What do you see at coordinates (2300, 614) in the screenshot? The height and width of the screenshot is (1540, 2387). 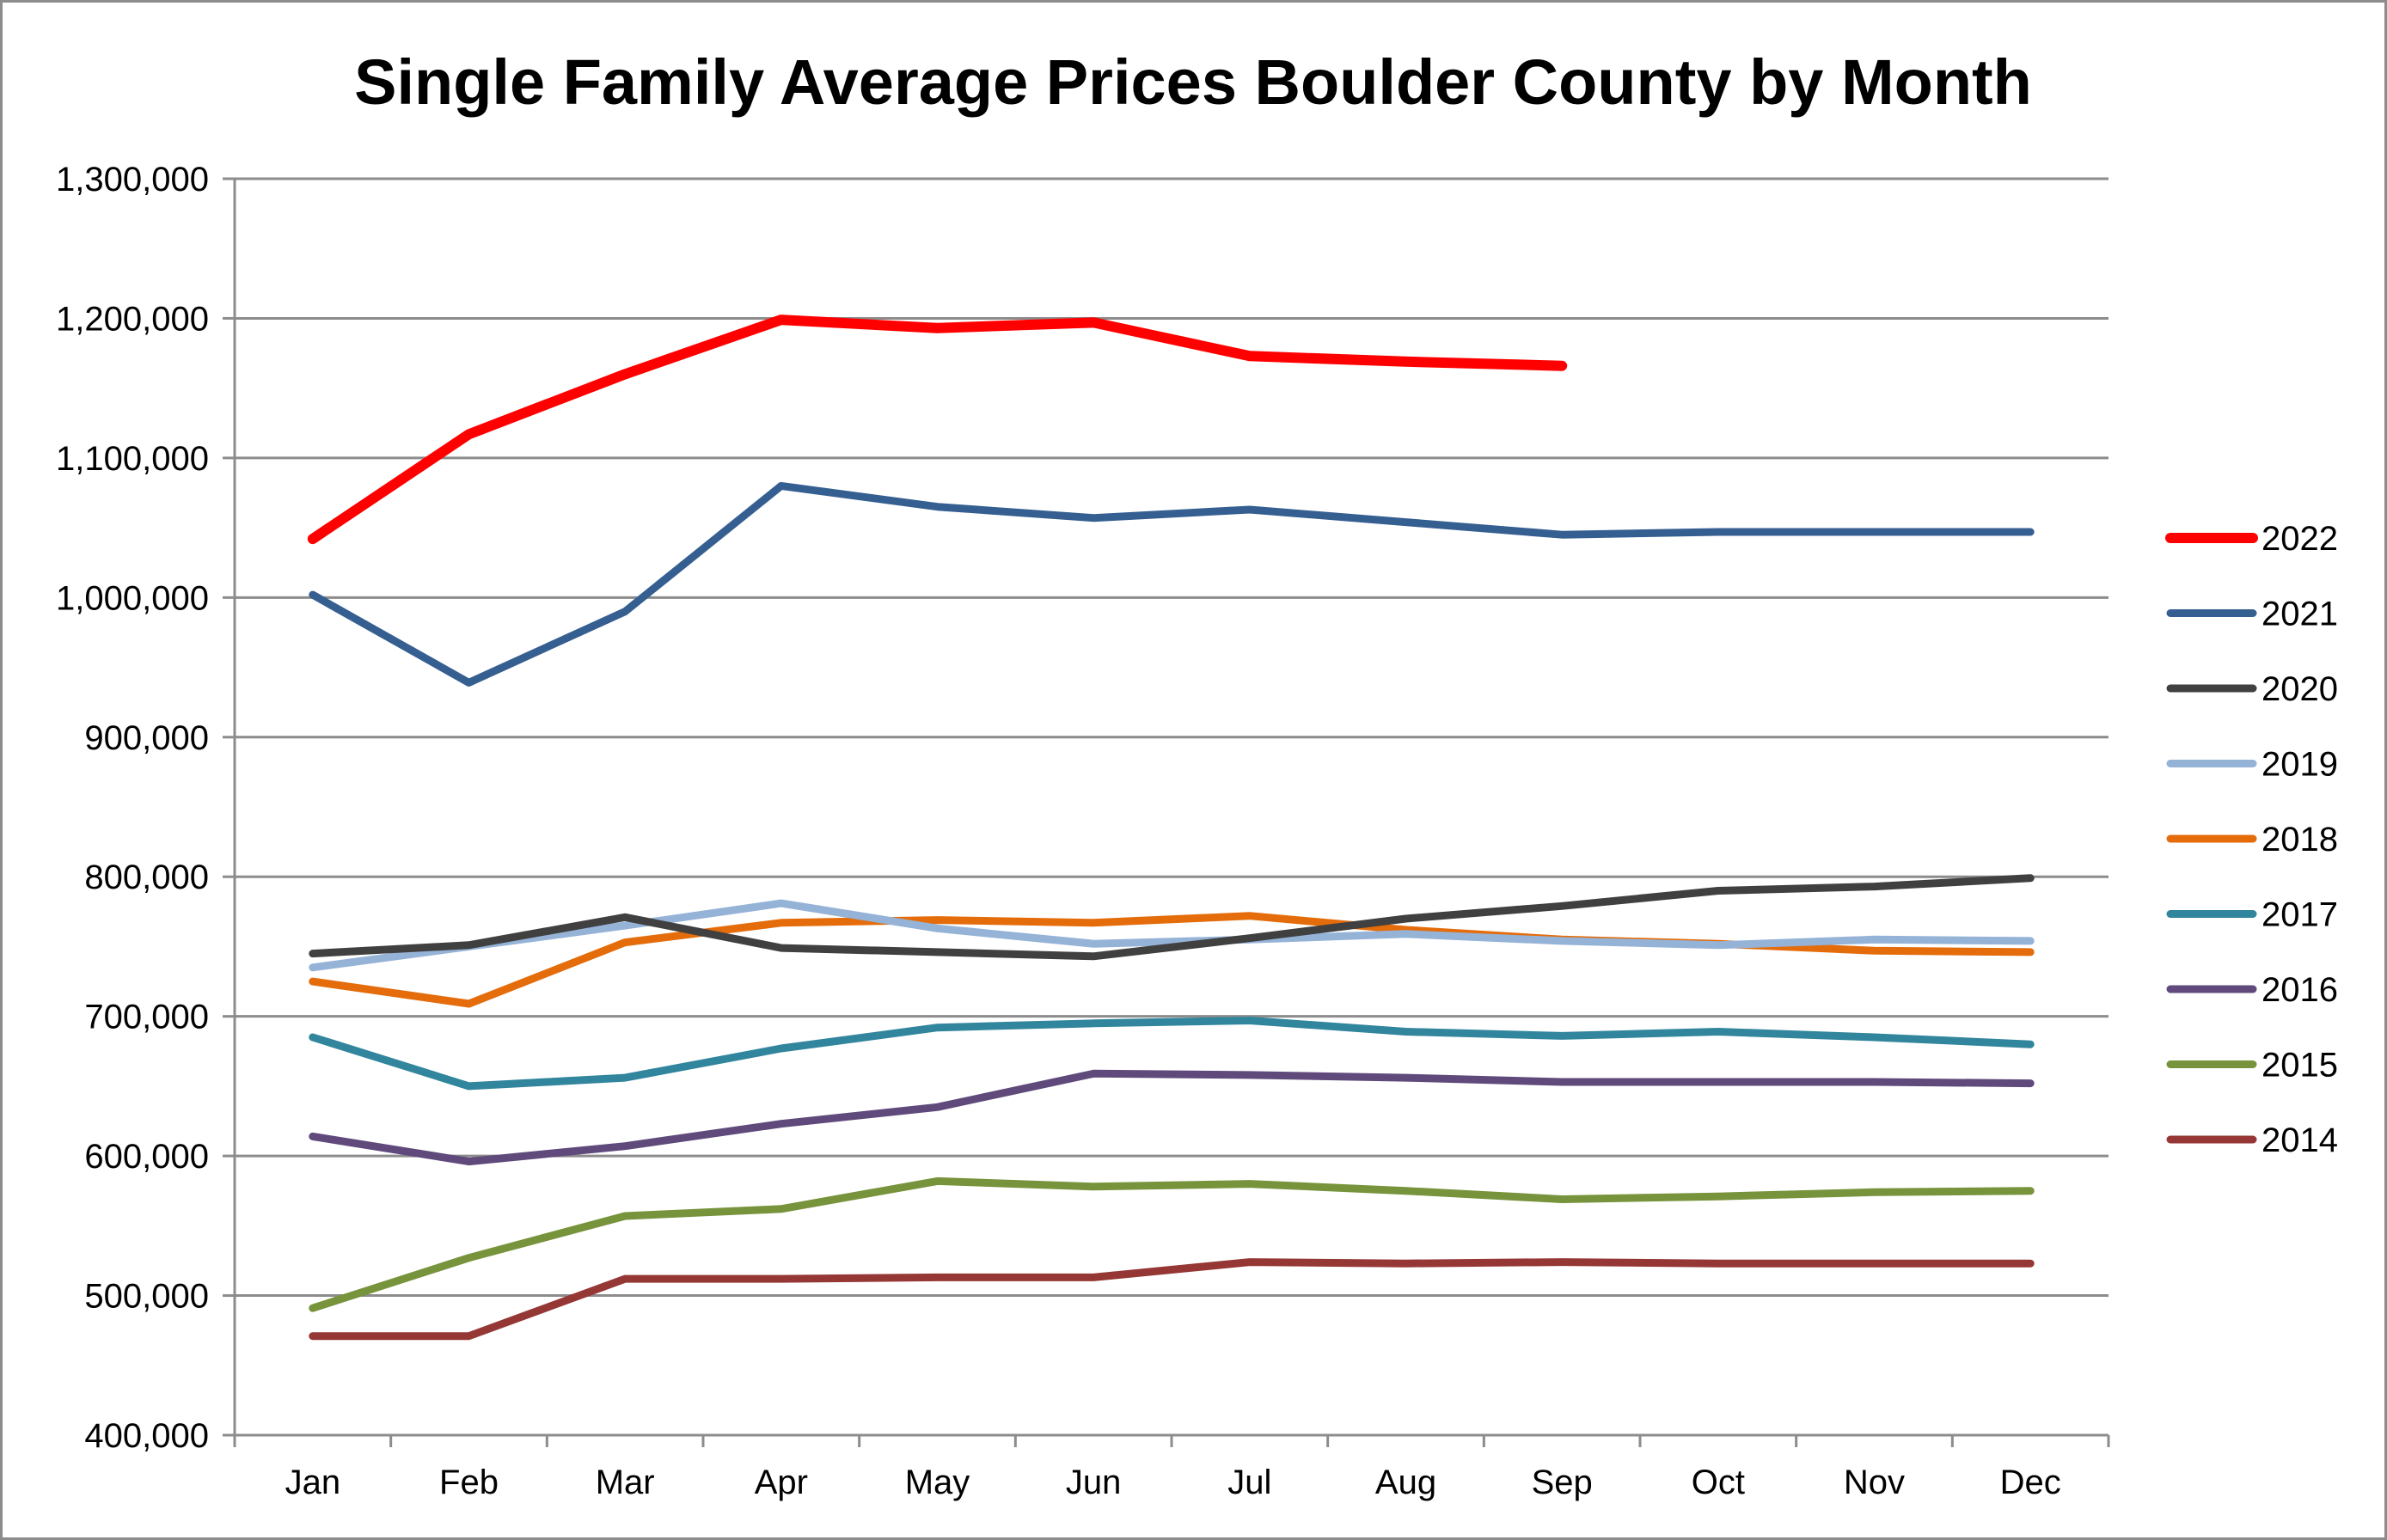 I see `legend-label-2021: 2021` at bounding box center [2300, 614].